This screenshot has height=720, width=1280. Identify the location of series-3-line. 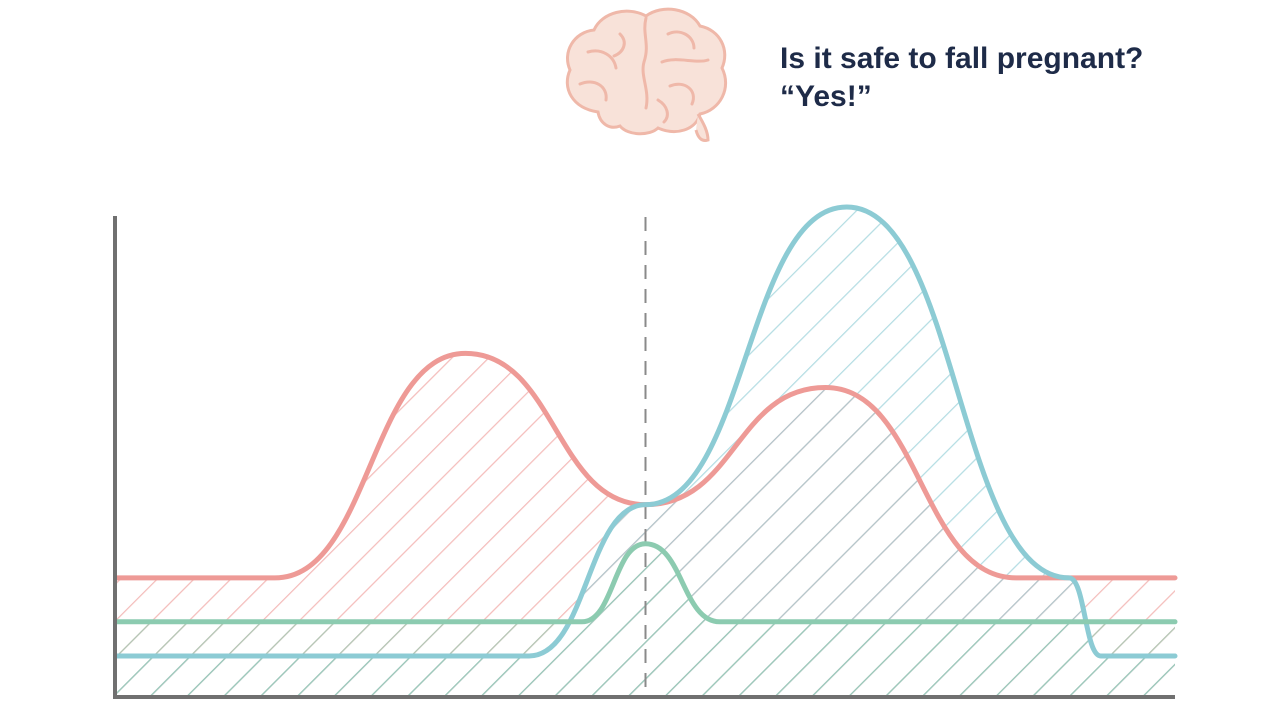
(645, 583).